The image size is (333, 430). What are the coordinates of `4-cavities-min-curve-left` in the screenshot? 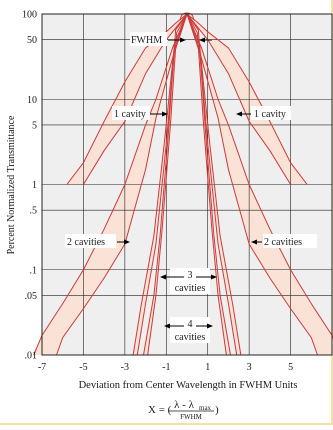 It's located at (167, 184).